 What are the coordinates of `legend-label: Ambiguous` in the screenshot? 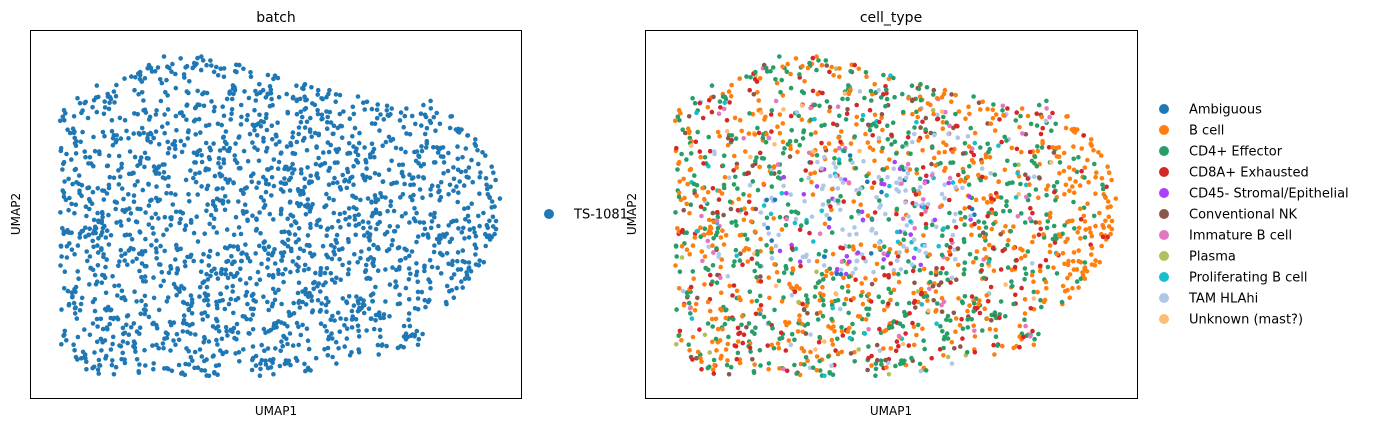 It's located at (1225, 110).